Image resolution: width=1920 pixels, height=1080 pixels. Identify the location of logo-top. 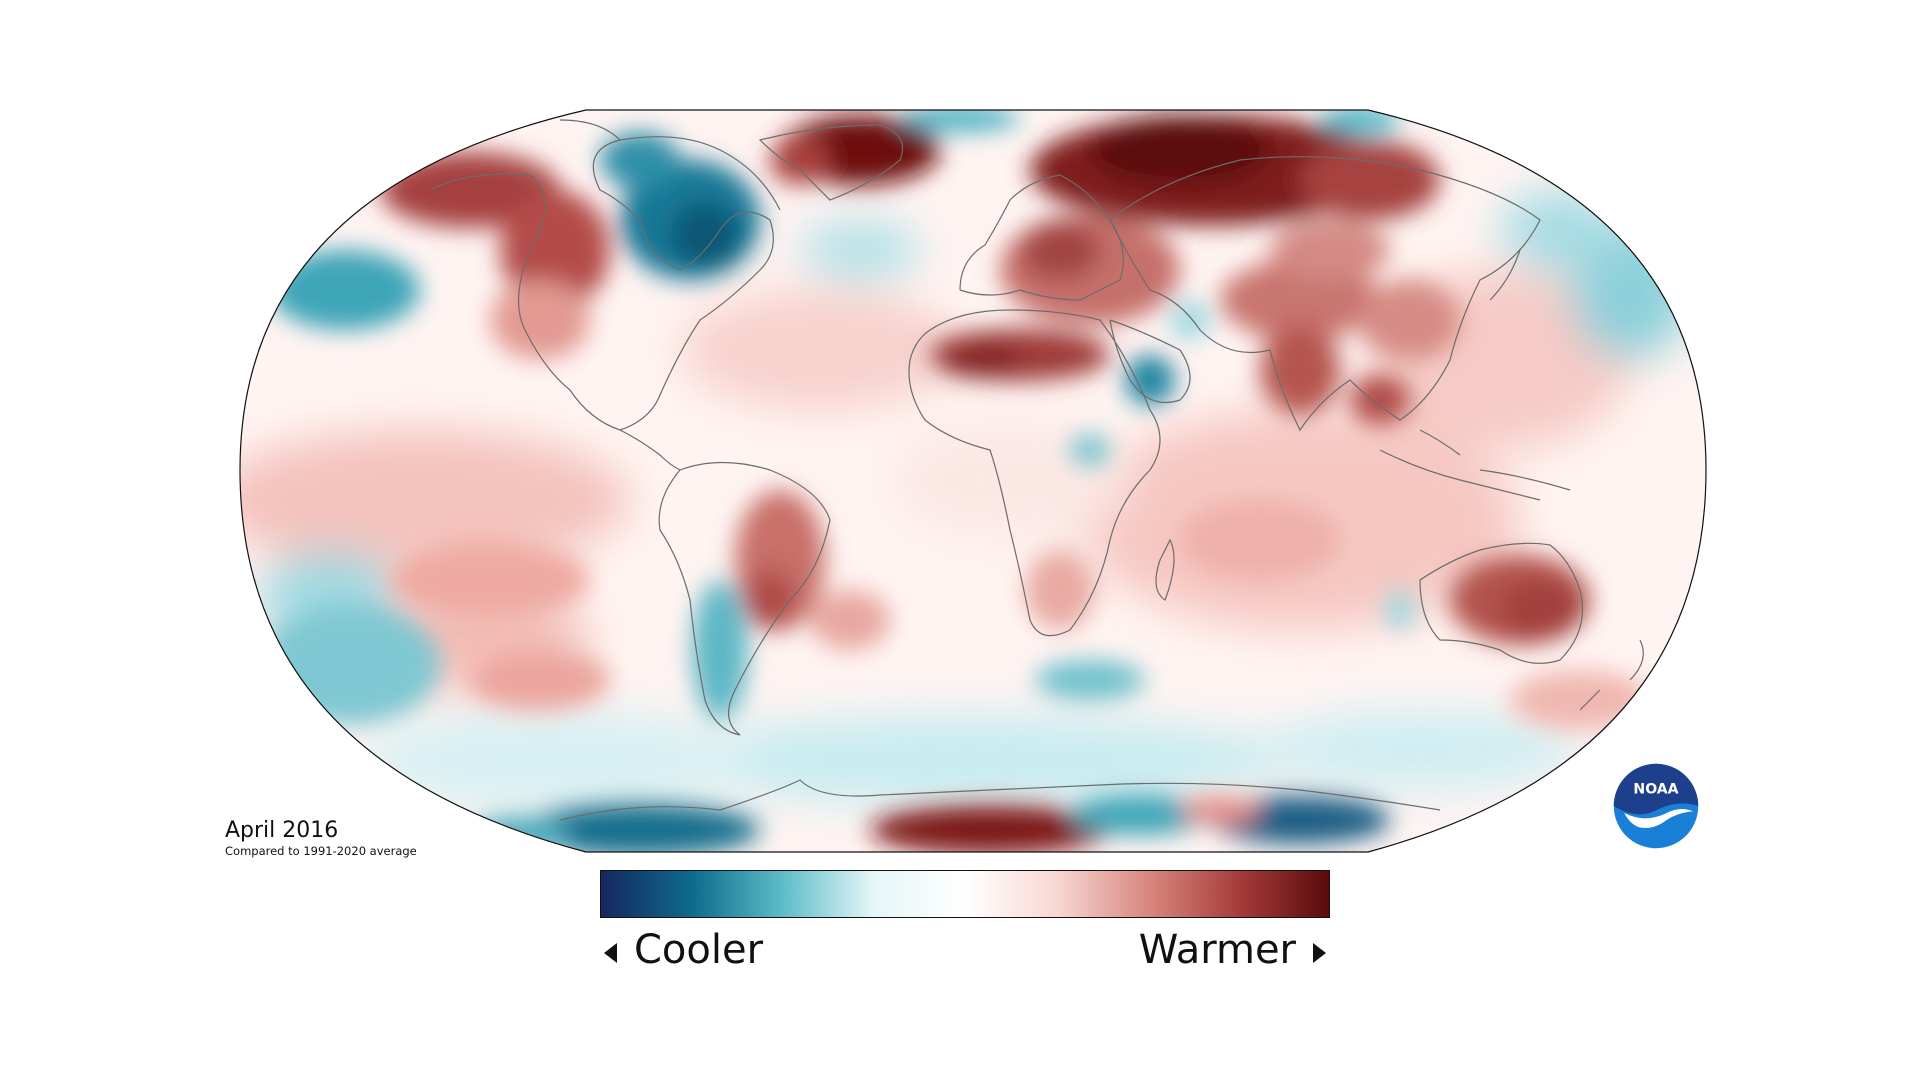
(1656, 789).